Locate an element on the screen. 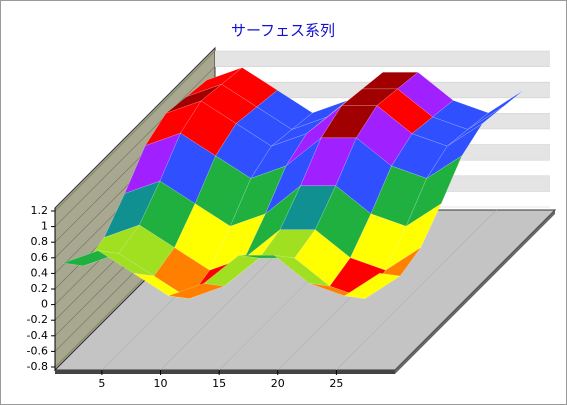  y-tick-label: 1.2 is located at coordinates (40, 210).